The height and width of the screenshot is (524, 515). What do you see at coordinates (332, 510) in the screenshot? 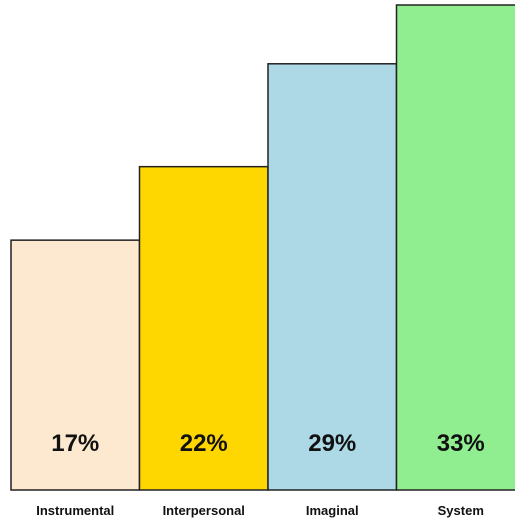
I see `category-label-imaginal: Imaginal` at bounding box center [332, 510].